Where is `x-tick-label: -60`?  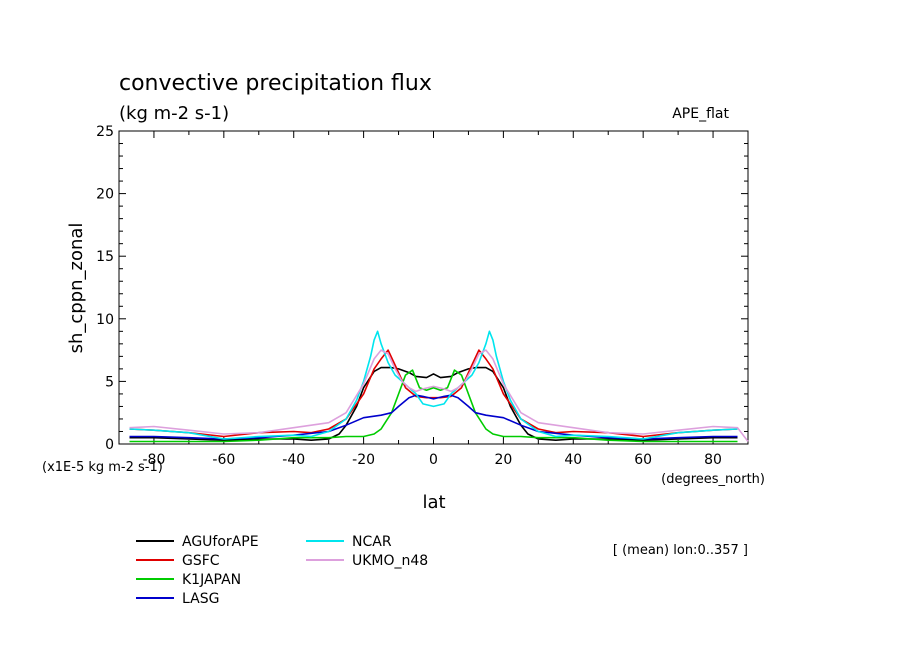 x-tick-label: -60 is located at coordinates (223, 460).